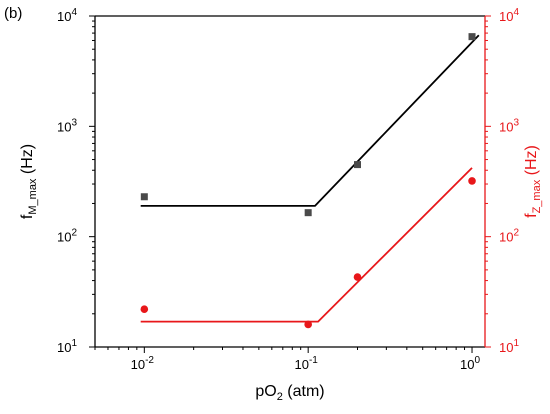 This screenshot has width=550, height=414. I want to click on right-tick-label: 10¹, so click(509, 346).